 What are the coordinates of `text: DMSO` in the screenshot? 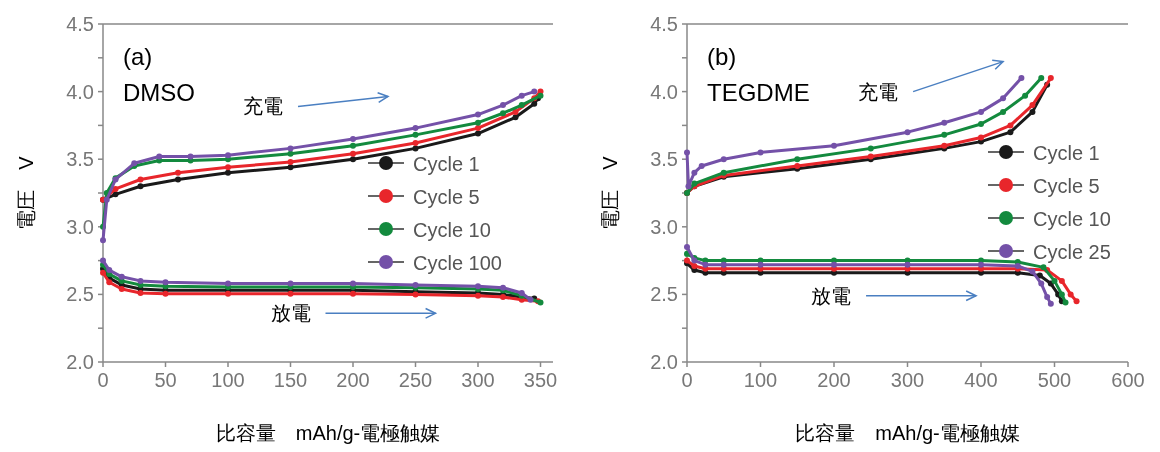 It's located at (159, 92).